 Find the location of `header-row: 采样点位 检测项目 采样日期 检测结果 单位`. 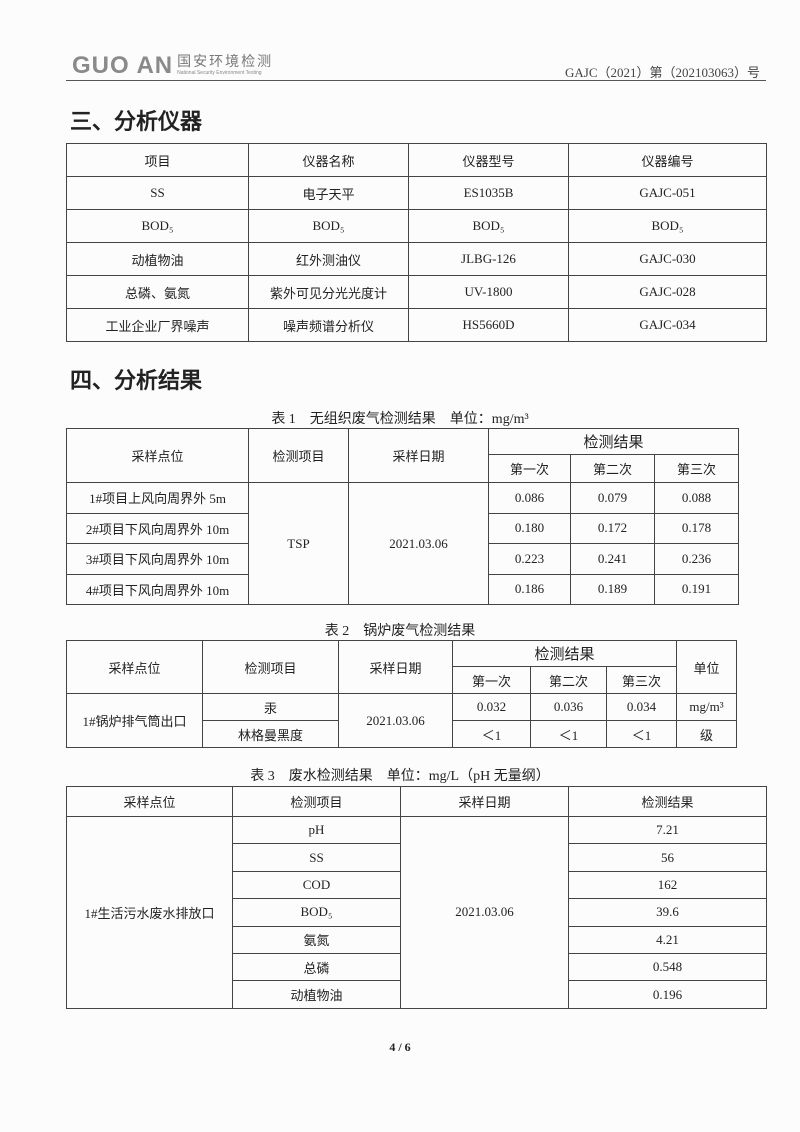

header-row: 采样点位 检测项目 采样日期 检测结果 单位 is located at coordinates (402, 667).